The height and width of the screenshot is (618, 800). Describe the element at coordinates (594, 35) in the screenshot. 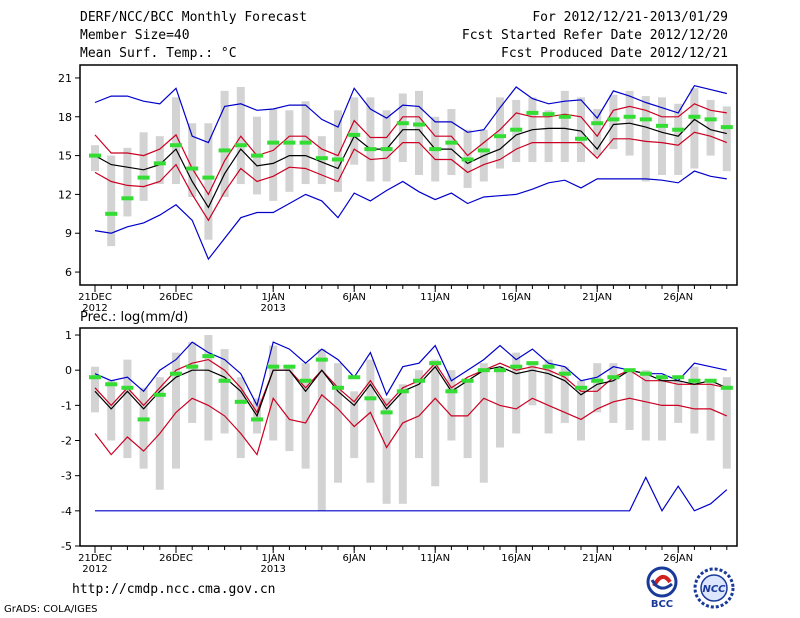

I see `forecast-start-date: Fcst Started Refer Date 2012/12/20` at that location.